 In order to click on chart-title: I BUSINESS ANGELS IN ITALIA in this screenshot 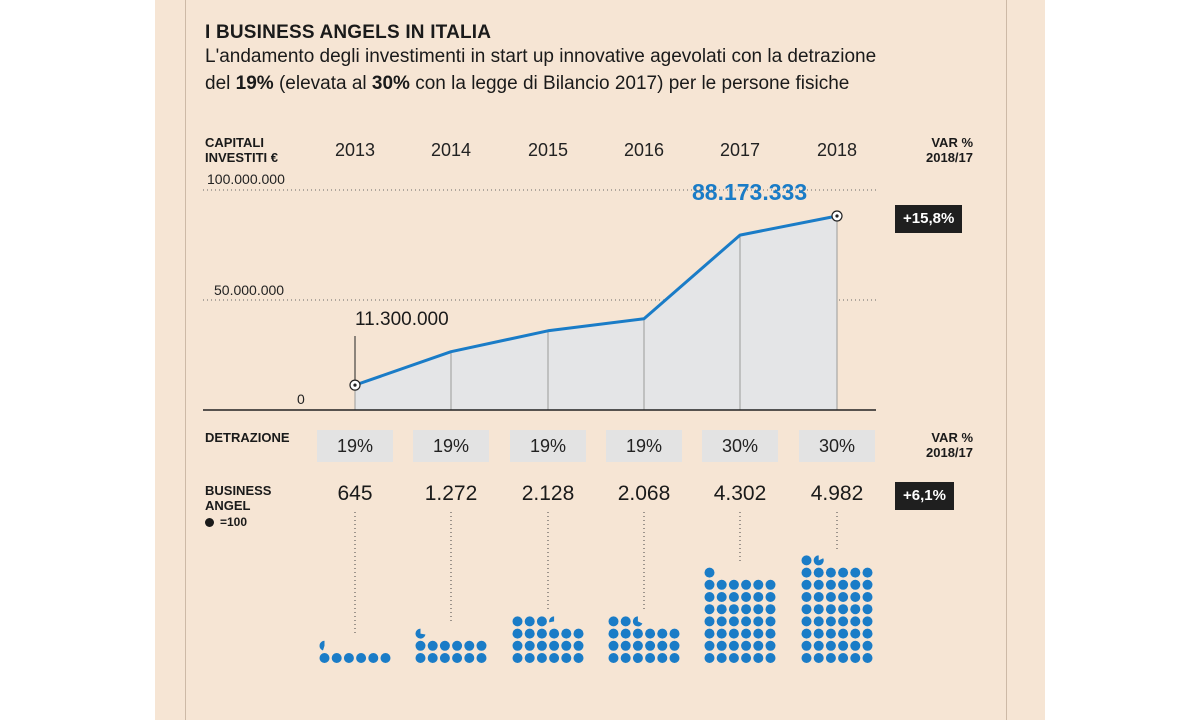, I will do `click(348, 32)`.